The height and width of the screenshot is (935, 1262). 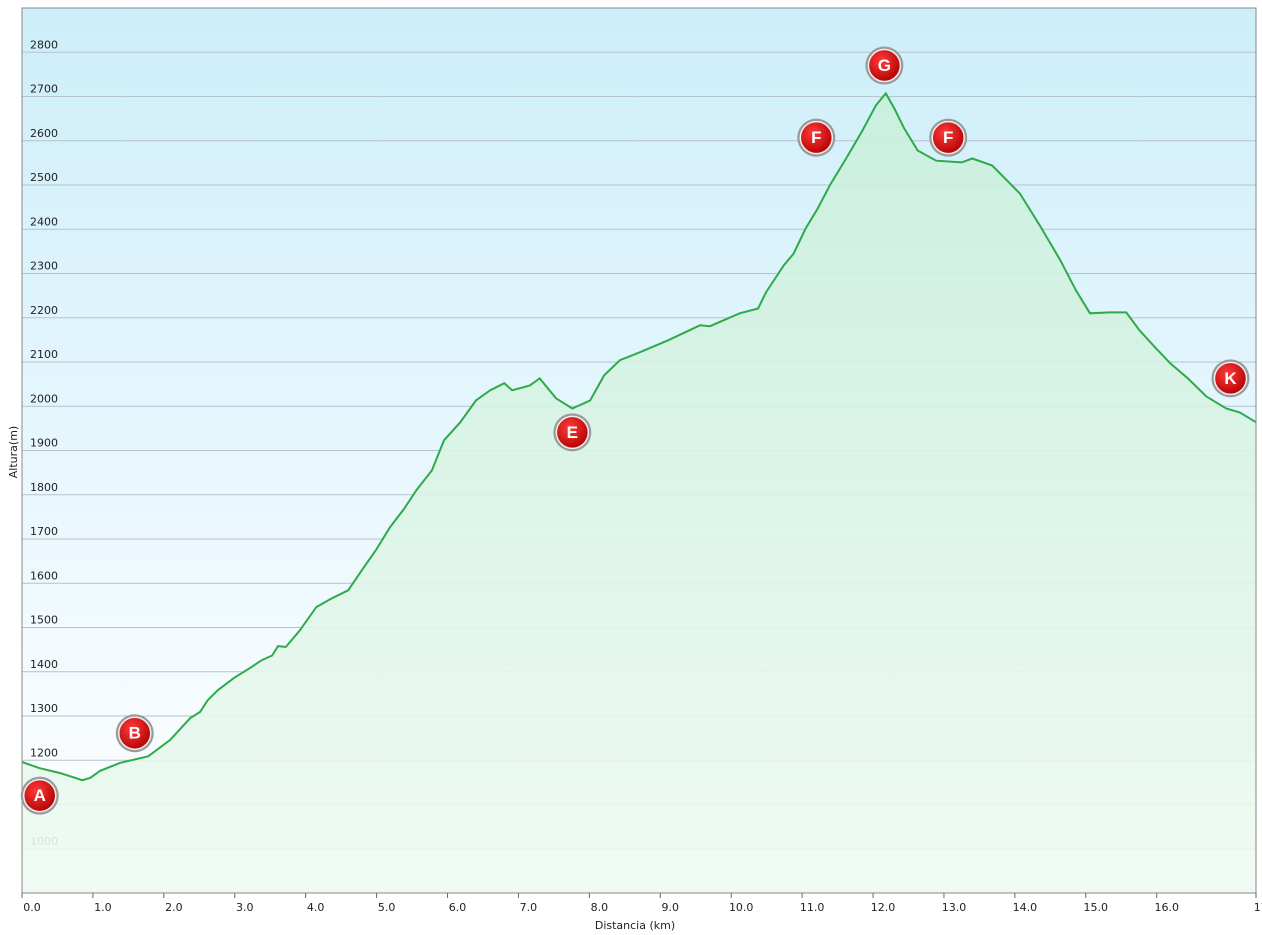 What do you see at coordinates (32, 907) in the screenshot?
I see `x-tick-label: 0.0` at bounding box center [32, 907].